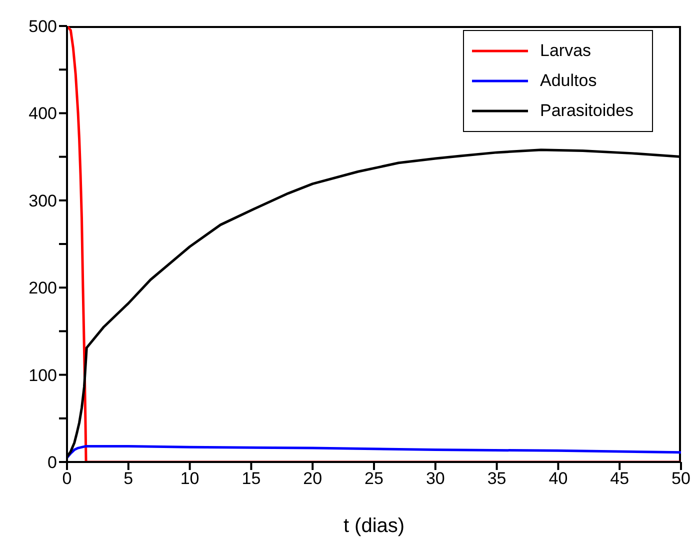  What do you see at coordinates (374, 478) in the screenshot?
I see `x-tick-label: 25` at bounding box center [374, 478].